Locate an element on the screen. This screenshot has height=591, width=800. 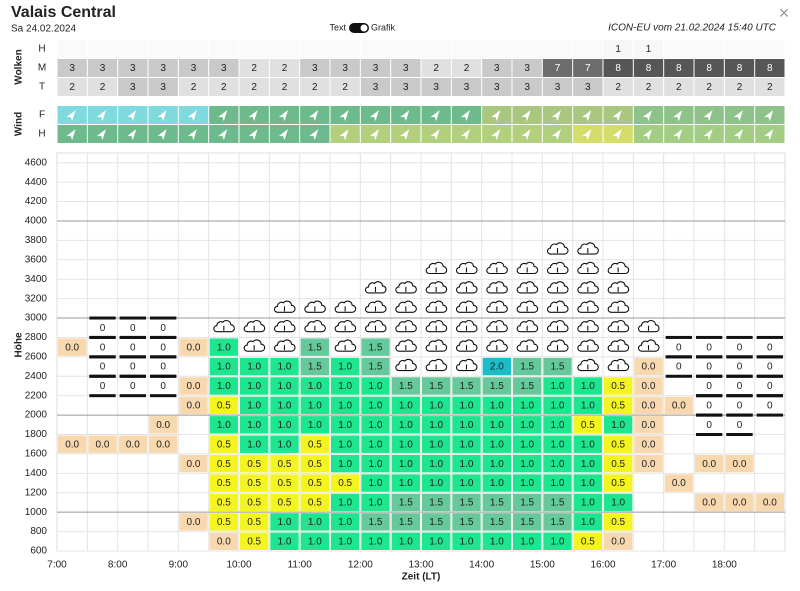
y-tick-label: 4600 is located at coordinates (36, 162).